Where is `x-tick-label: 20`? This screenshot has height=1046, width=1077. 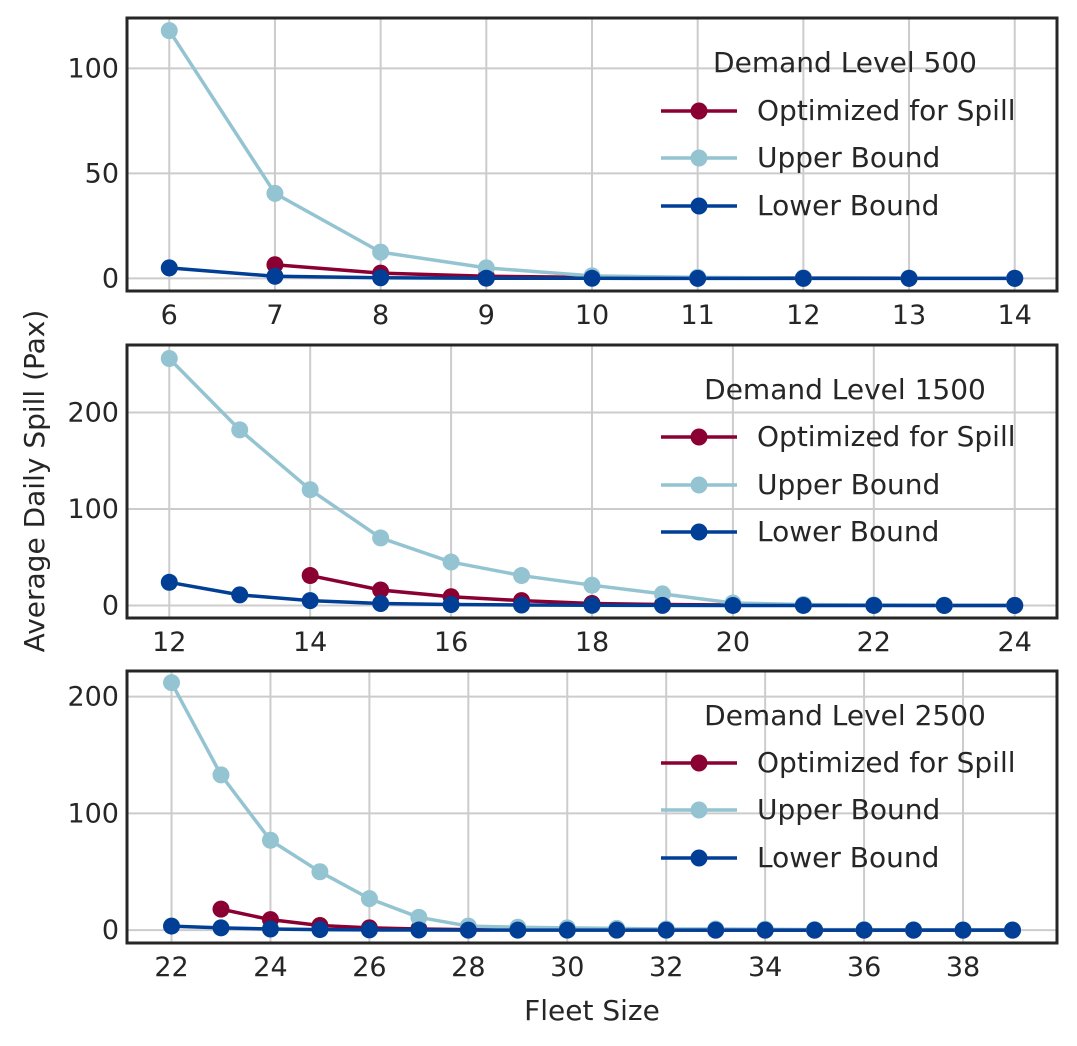
x-tick-label: 20 is located at coordinates (733, 642).